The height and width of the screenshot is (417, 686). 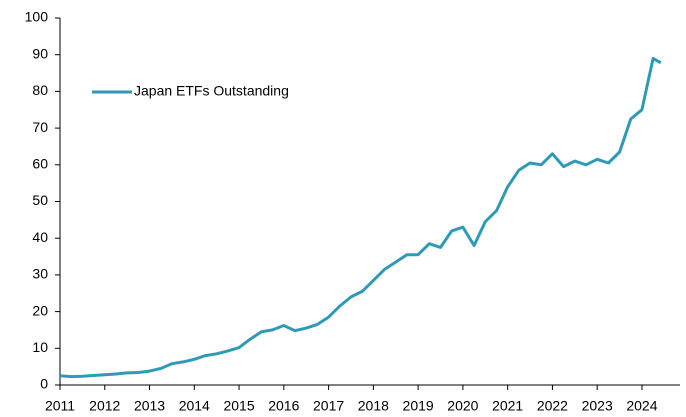 I want to click on x-tick-label: 2021, so click(x=507, y=406).